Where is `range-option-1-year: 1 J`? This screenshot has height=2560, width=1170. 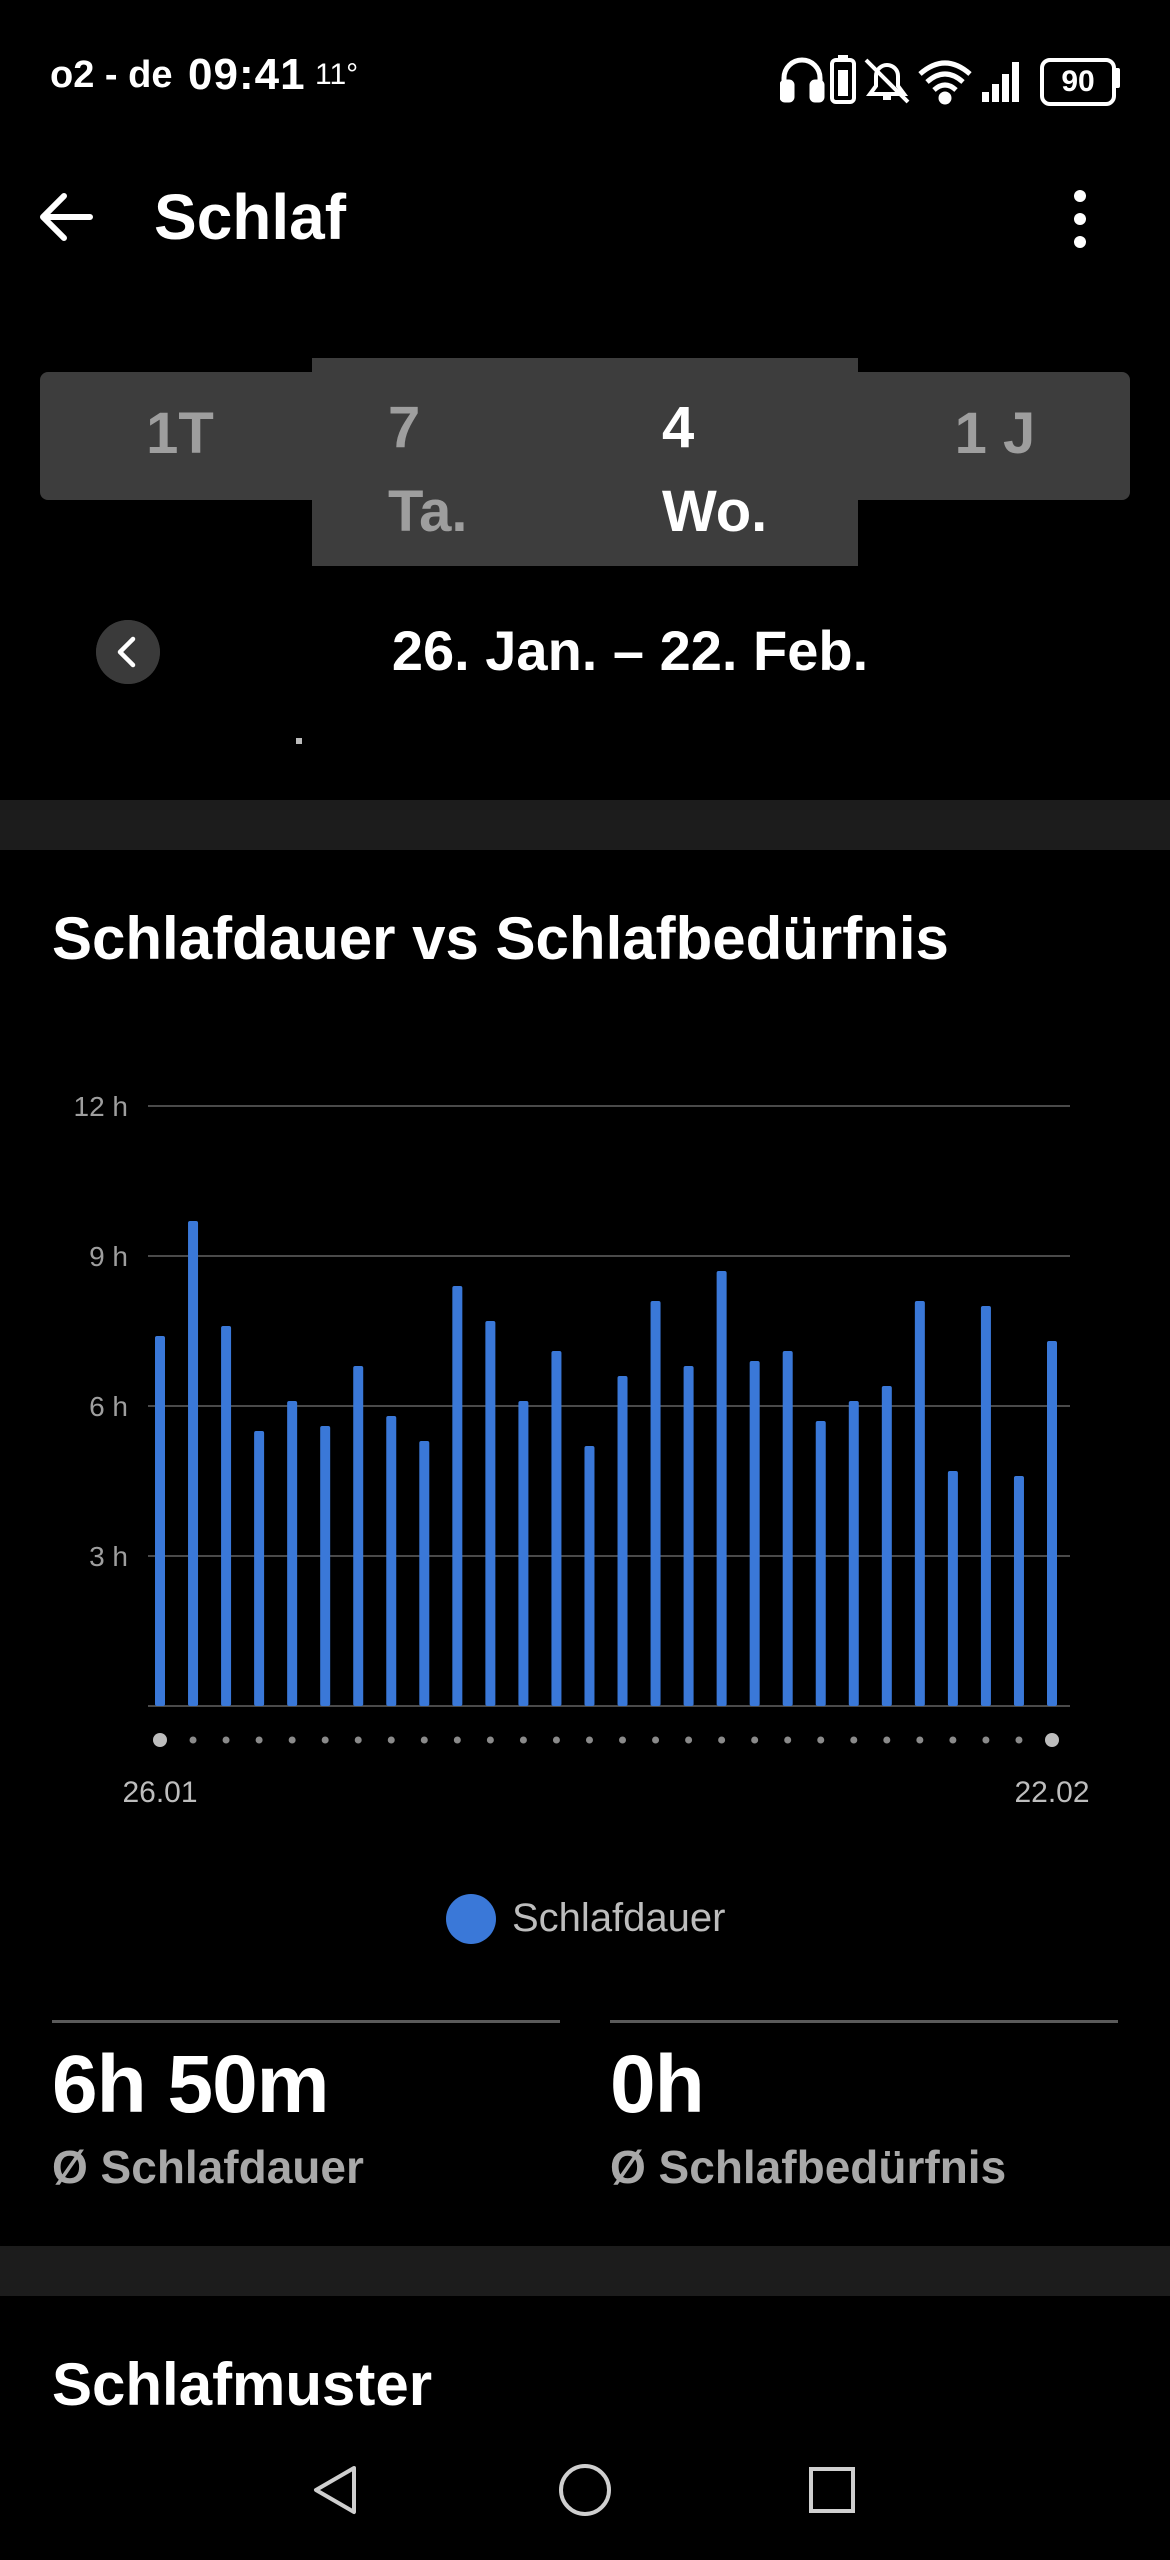 range-option-1-year: 1 J is located at coordinates (995, 433).